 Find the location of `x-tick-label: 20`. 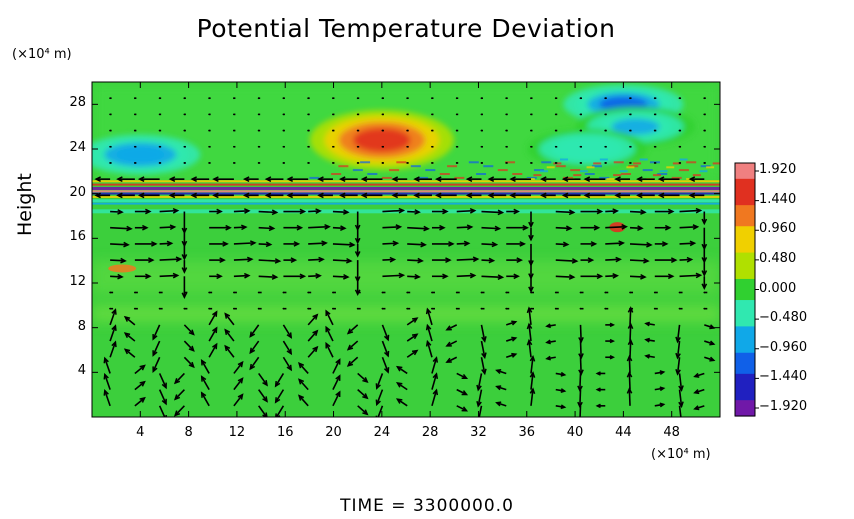

x-tick-label: 20 is located at coordinates (333, 432).